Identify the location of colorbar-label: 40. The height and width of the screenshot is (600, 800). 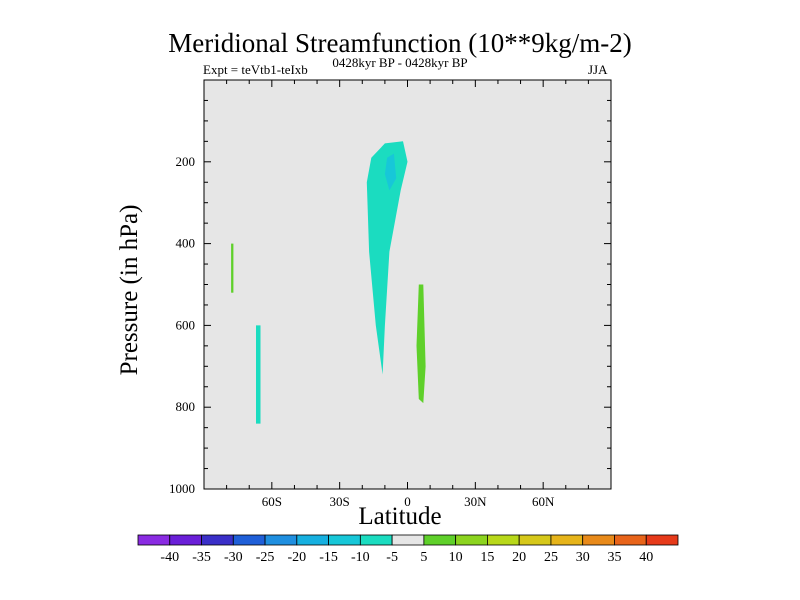
(646, 557).